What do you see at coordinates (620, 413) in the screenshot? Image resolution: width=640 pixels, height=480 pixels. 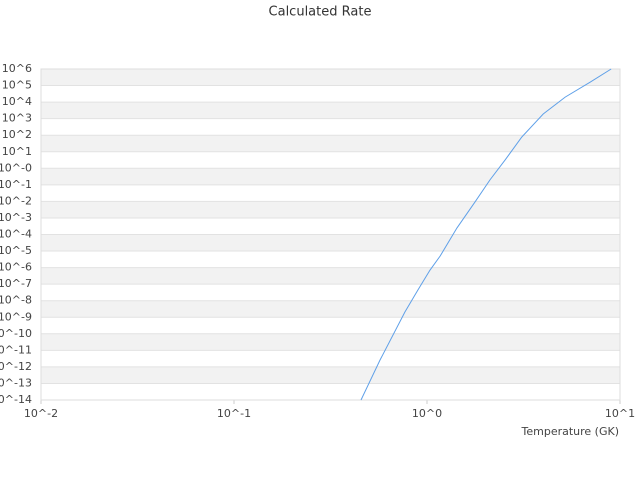 I see `x-tick-label: 10^1` at bounding box center [620, 413].